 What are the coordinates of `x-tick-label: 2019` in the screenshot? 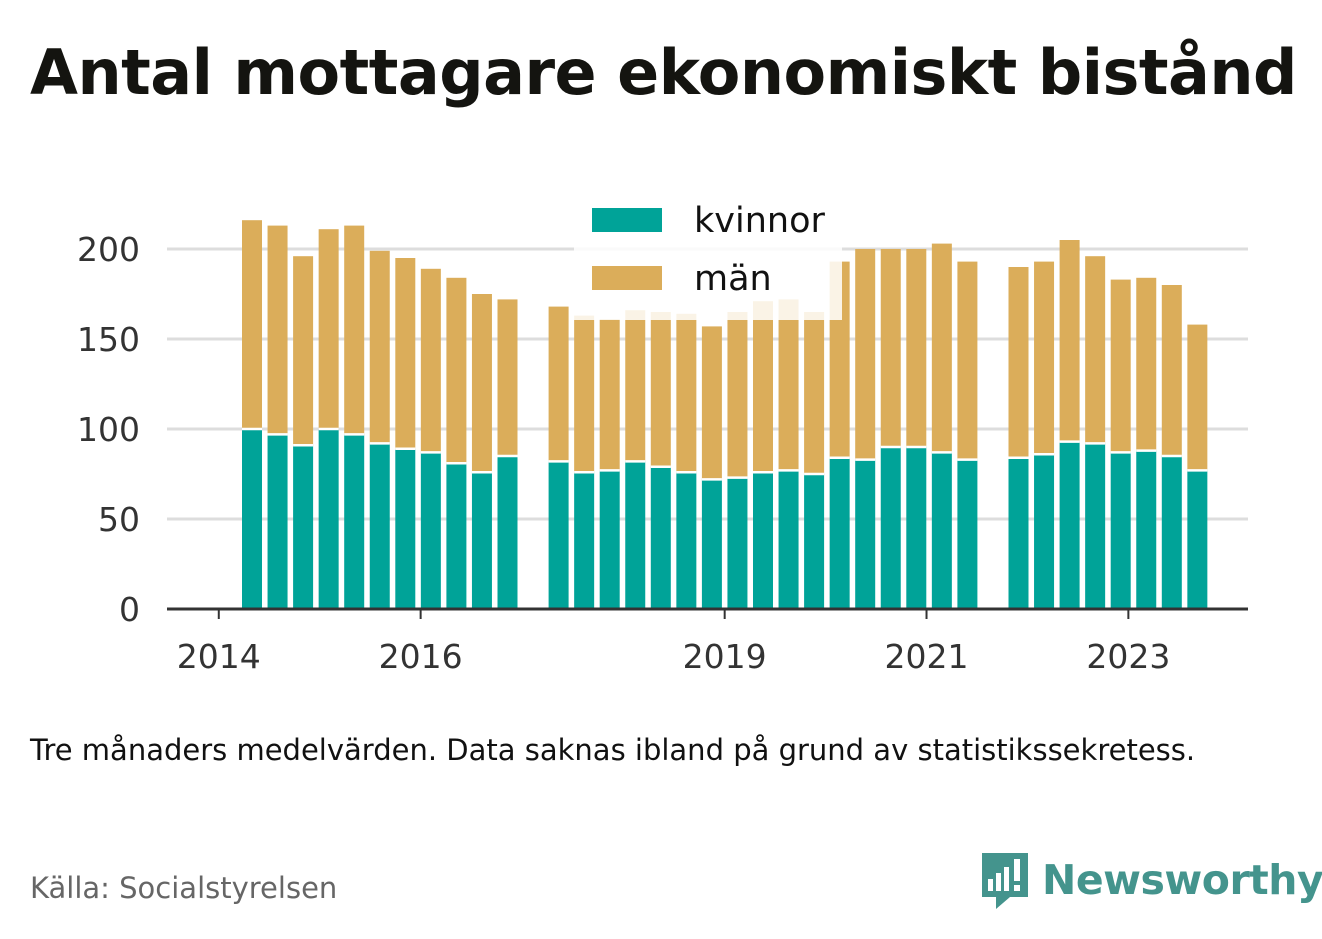 It's located at (725, 656).